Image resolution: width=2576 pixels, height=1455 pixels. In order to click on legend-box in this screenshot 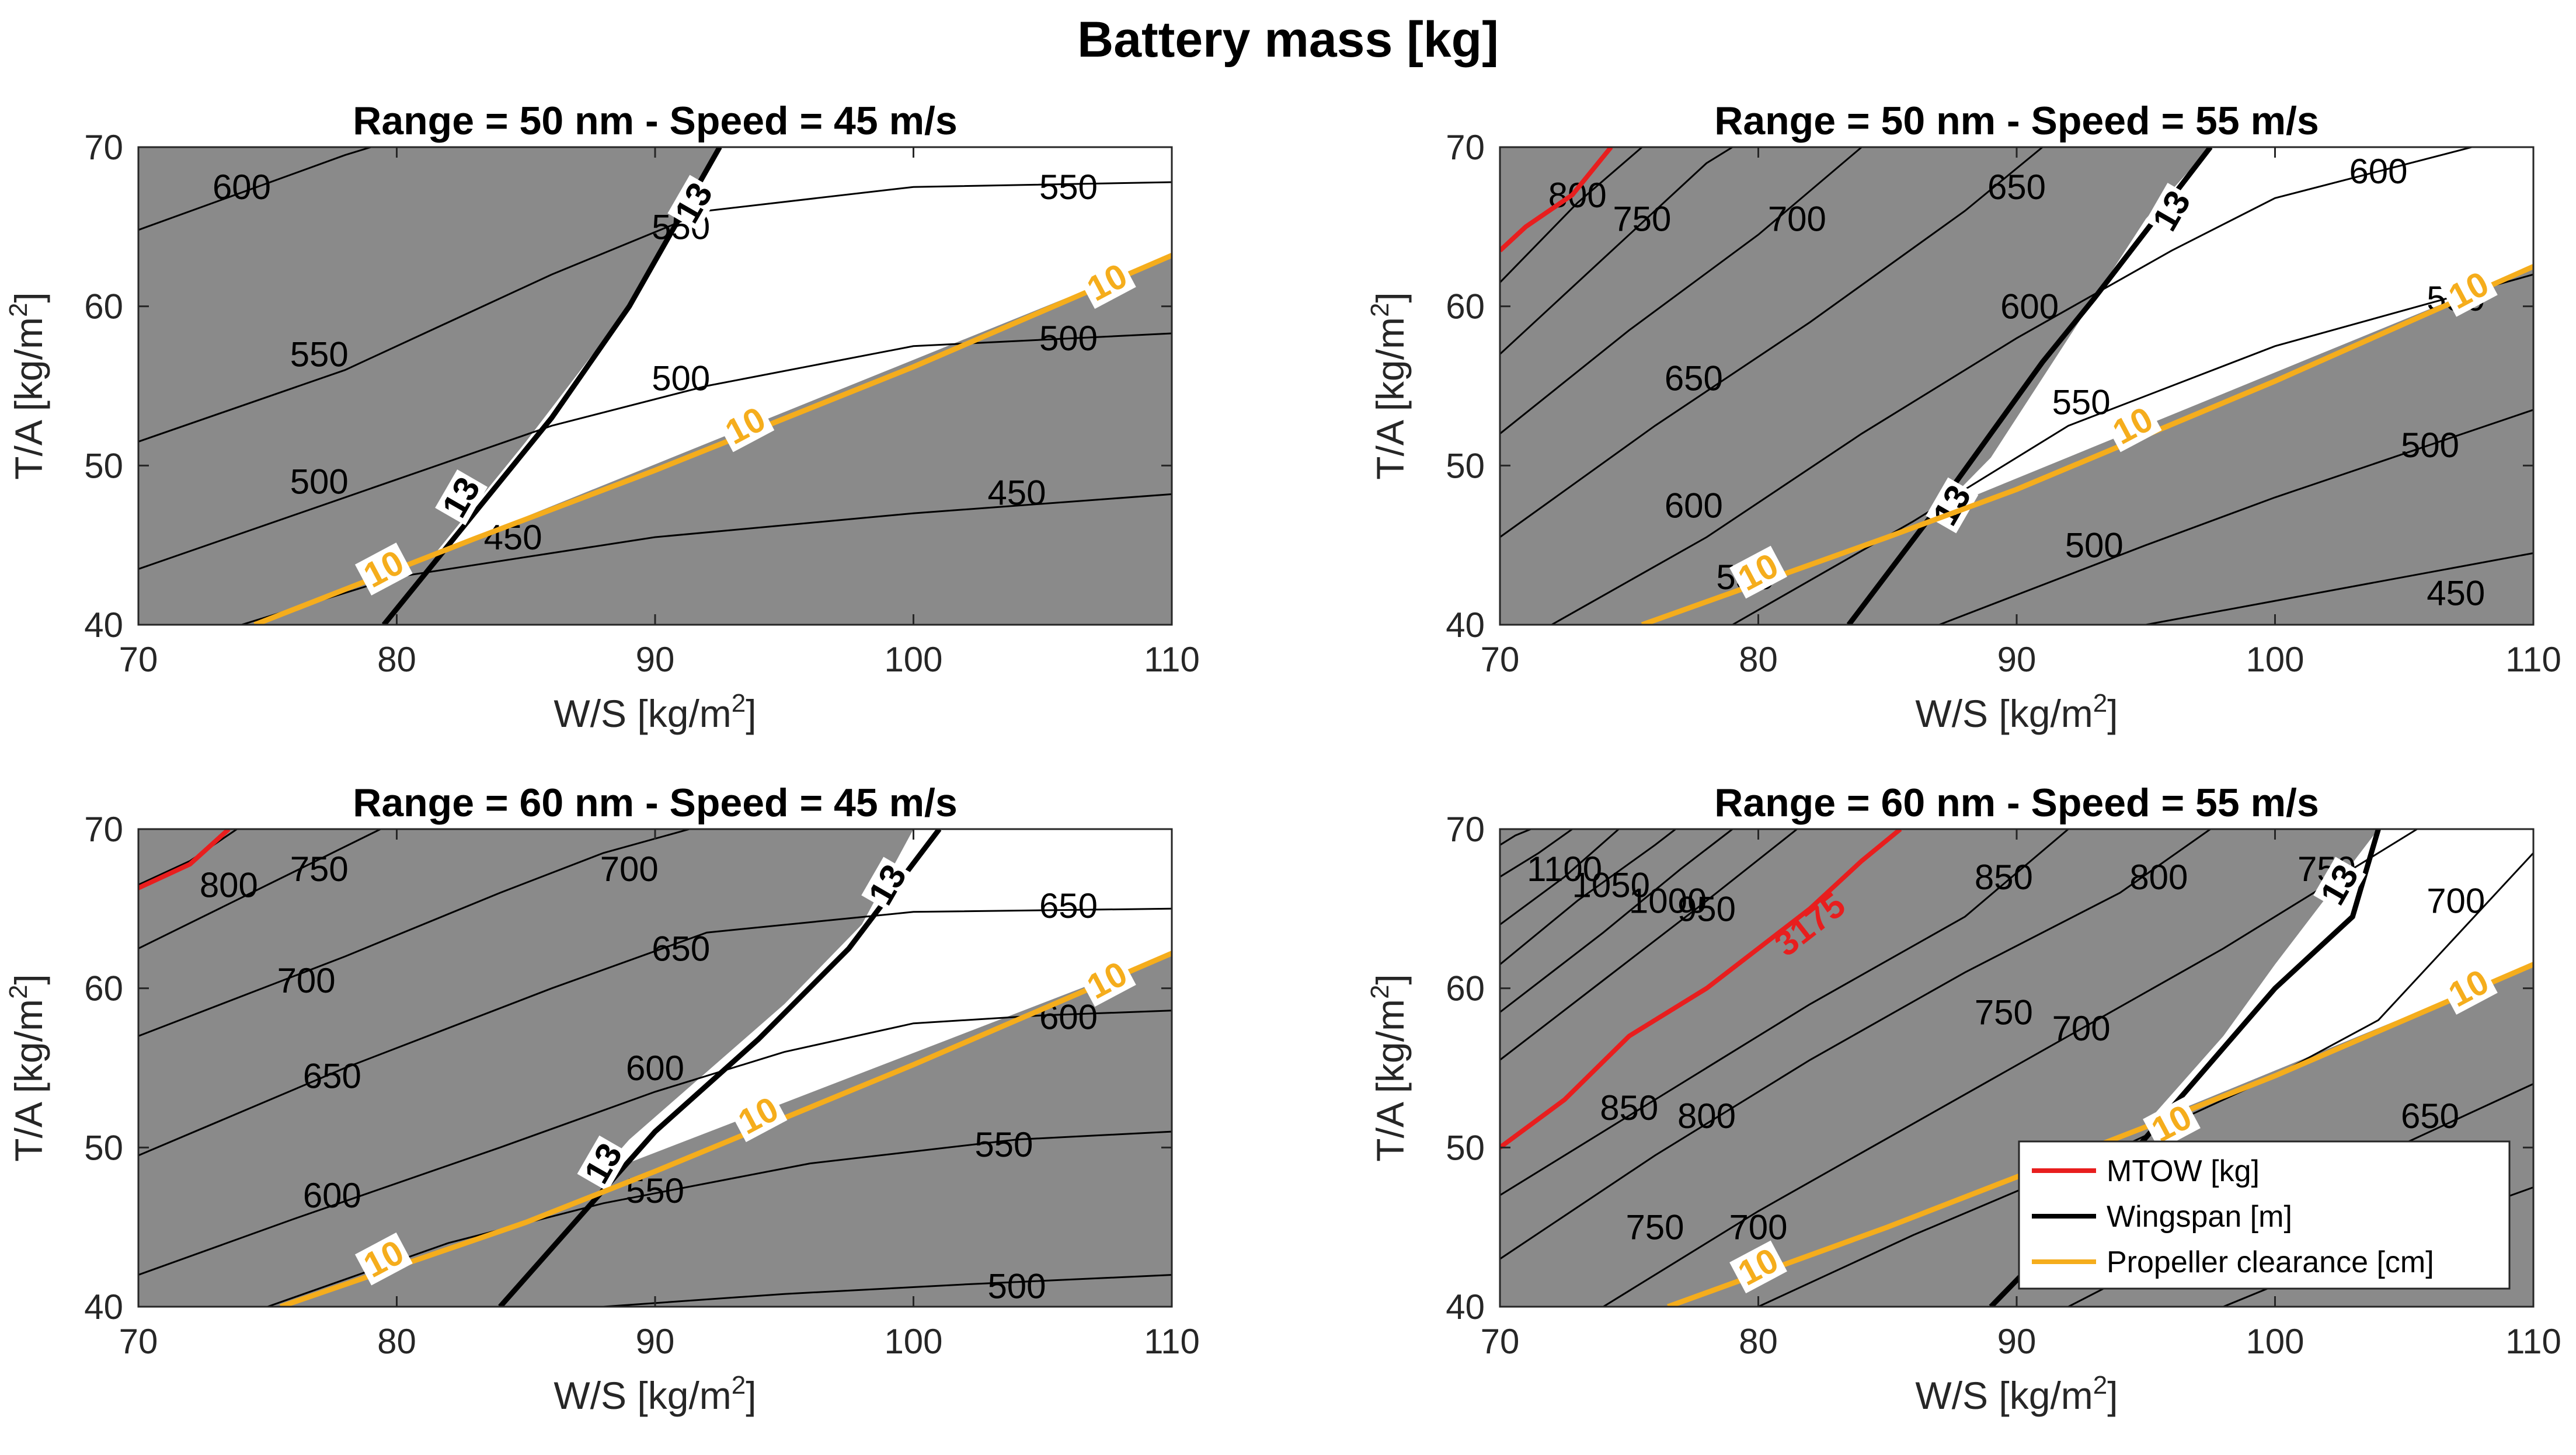, I will do `click(2264, 1215)`.